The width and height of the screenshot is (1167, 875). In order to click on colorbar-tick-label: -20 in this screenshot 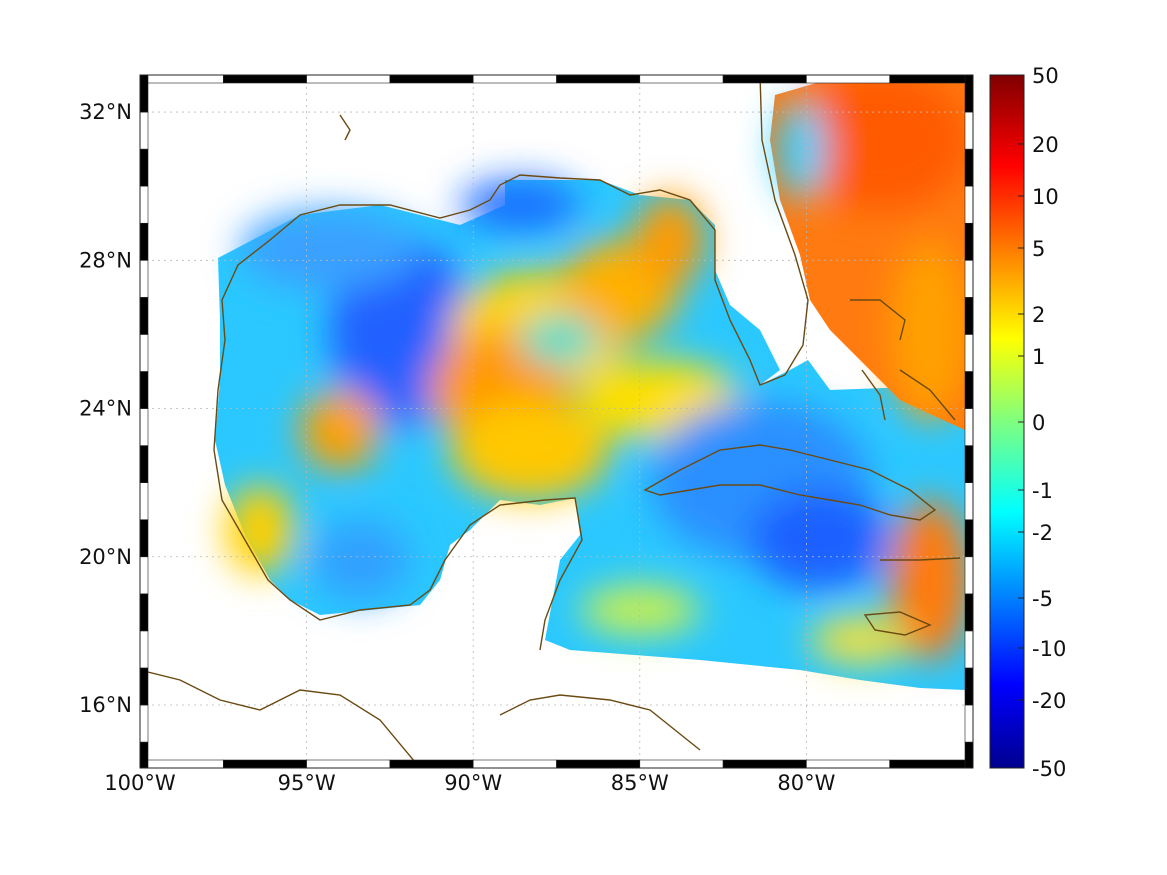, I will do `click(1049, 701)`.